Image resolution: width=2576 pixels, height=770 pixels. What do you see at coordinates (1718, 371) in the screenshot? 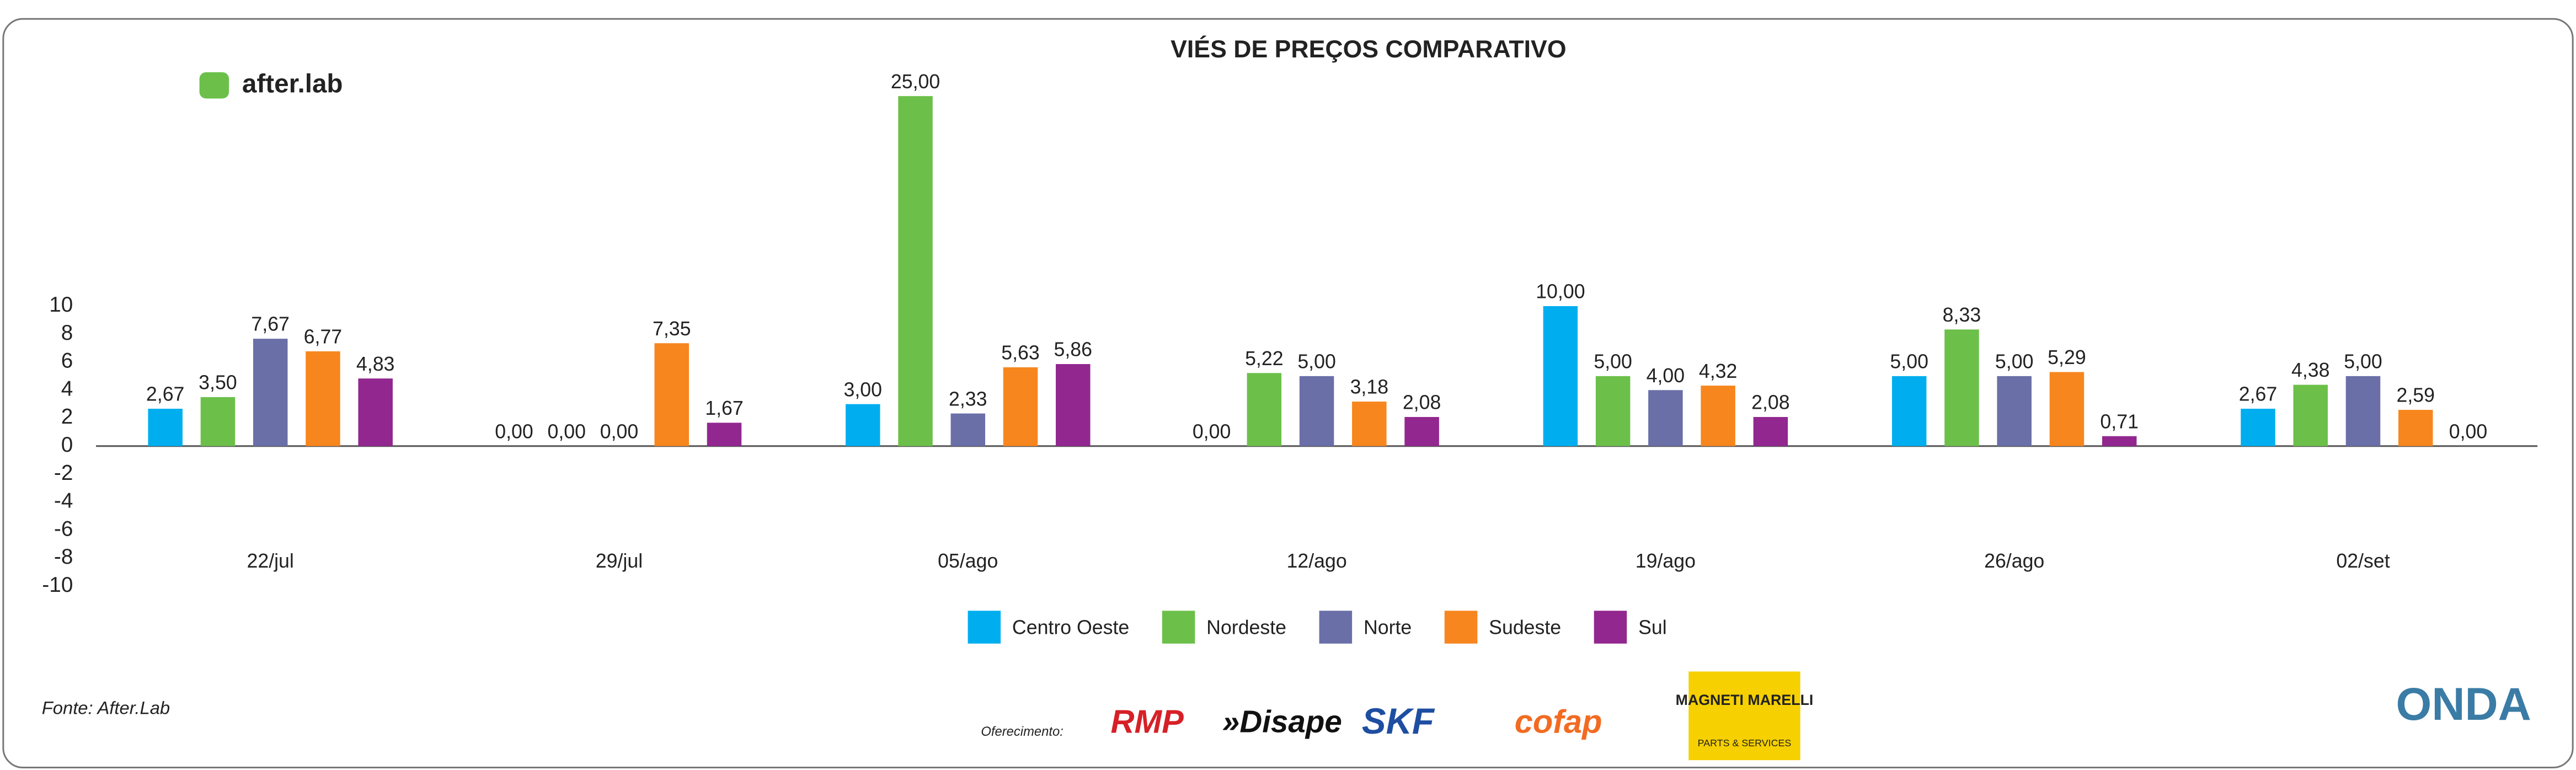
I see `value-label: 4,32` at bounding box center [1718, 371].